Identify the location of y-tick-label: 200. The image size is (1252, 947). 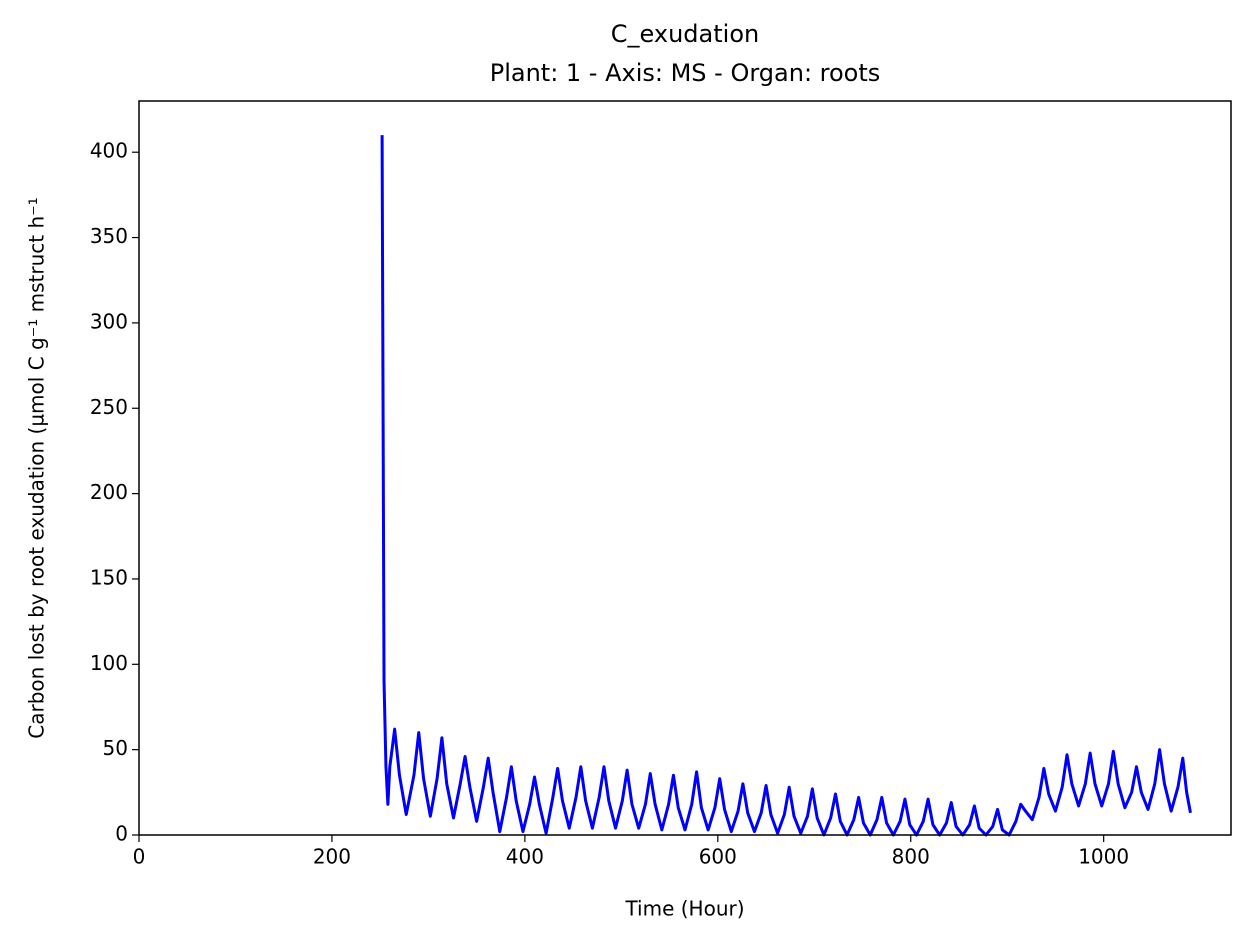
(109, 492).